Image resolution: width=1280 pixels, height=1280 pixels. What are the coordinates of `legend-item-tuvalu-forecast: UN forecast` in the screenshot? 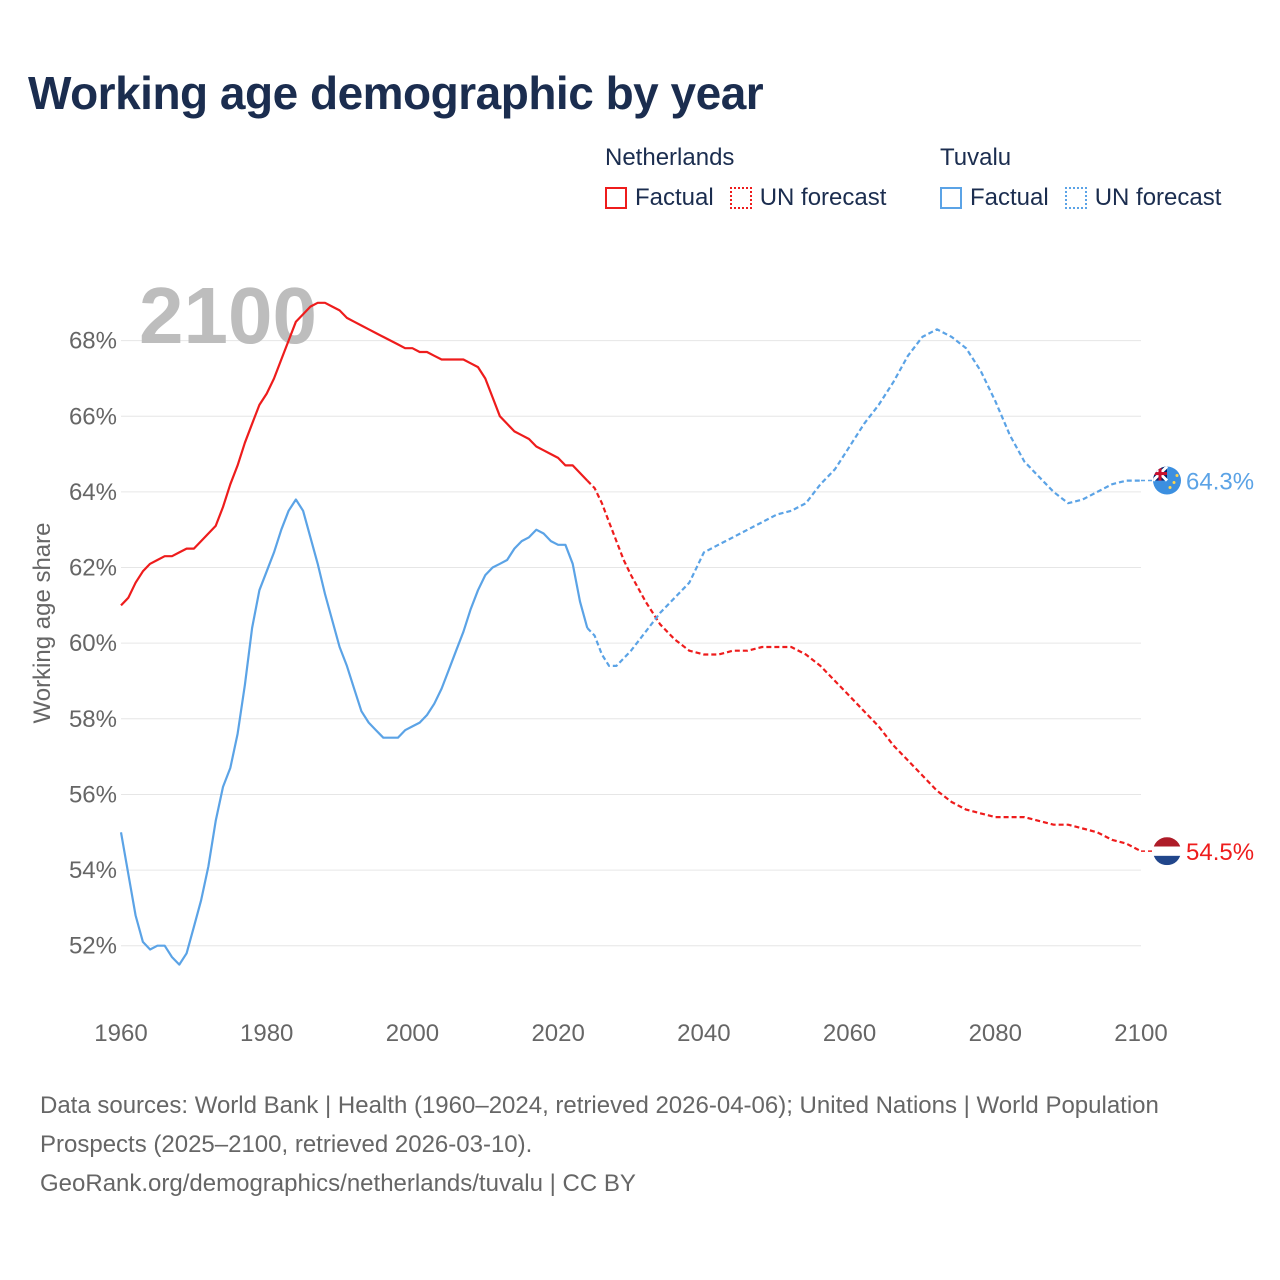 It's located at (1143, 198).